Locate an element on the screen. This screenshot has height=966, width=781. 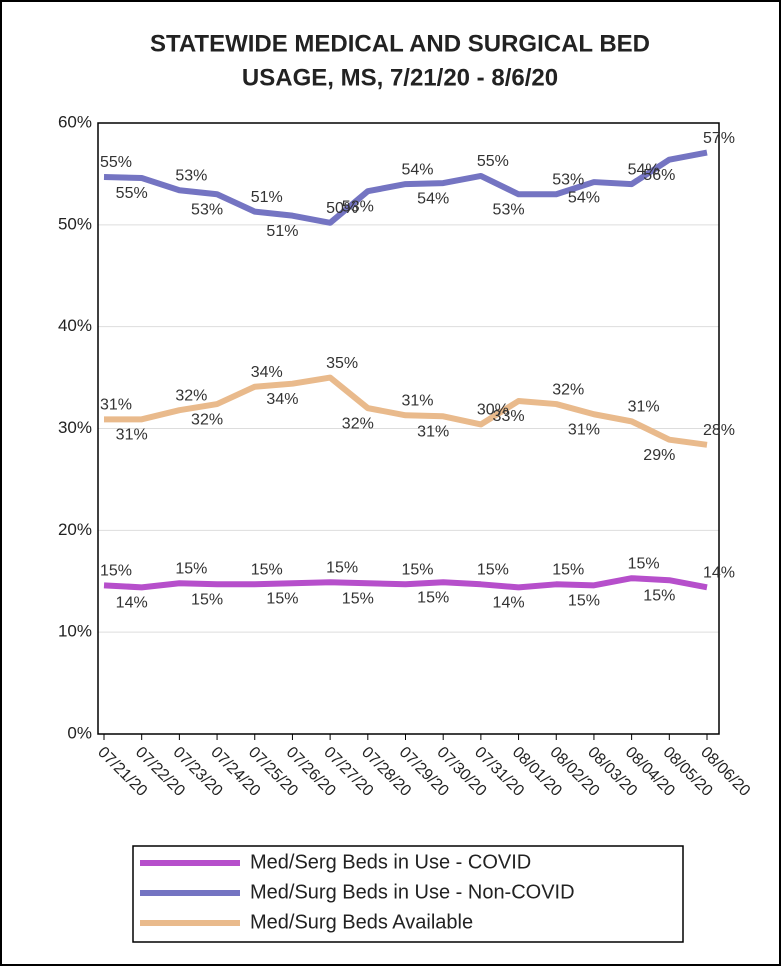
chart-subtitle: USAGE, MS, 7/21/20 - 8/6/20 is located at coordinates (400, 77).